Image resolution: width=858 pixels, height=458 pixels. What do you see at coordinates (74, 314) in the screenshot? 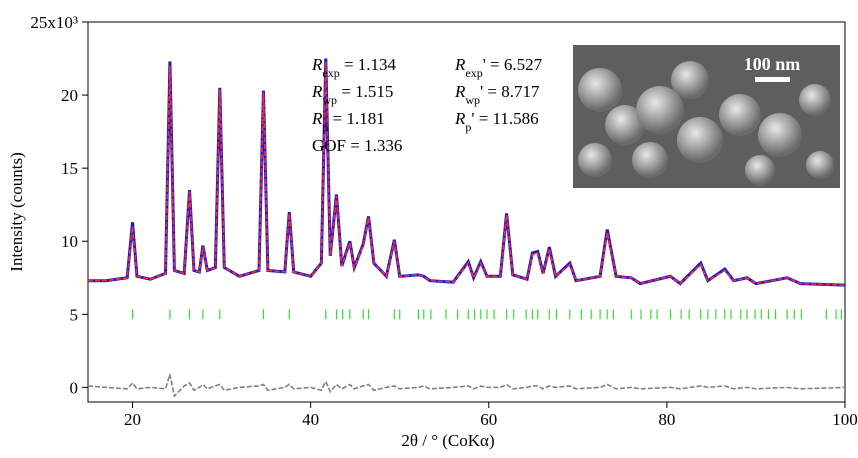
I see `y-tick-label: 5` at bounding box center [74, 314].